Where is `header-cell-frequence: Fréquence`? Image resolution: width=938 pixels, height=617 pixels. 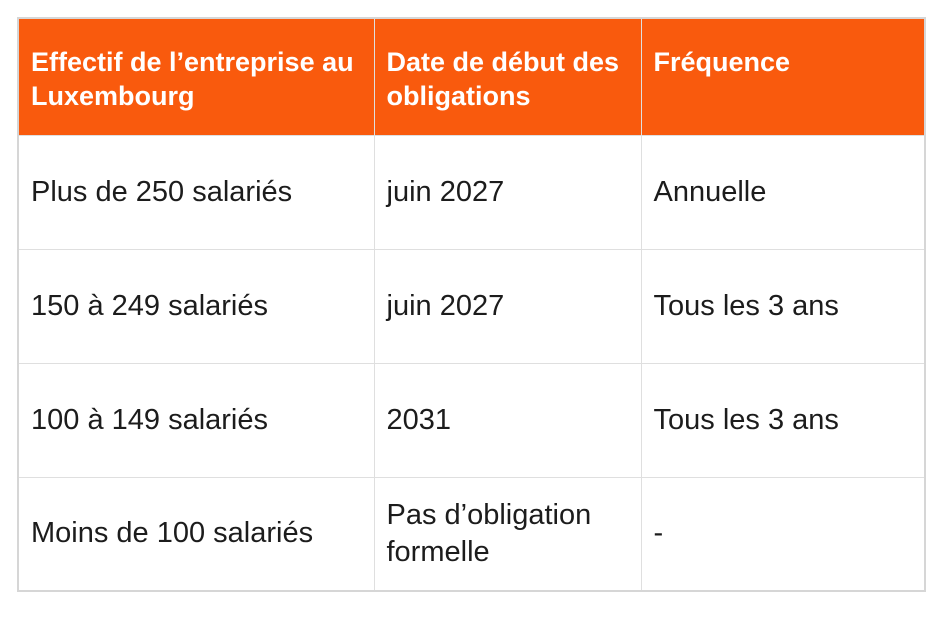 header-cell-frequence: Fréquence is located at coordinates (783, 76).